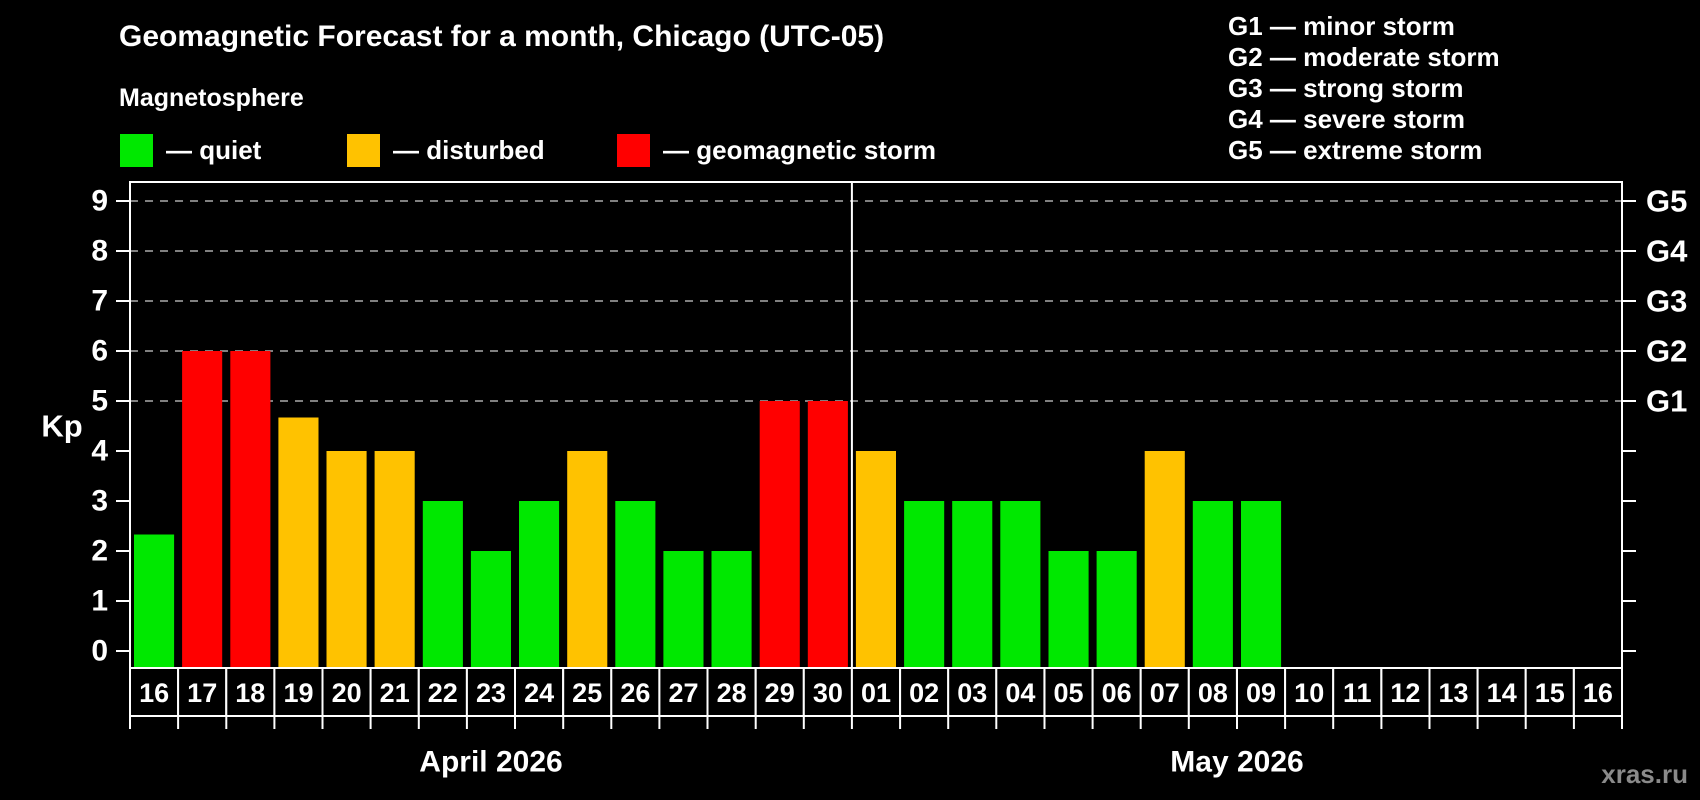  I want to click on y-axis-title: Kp, so click(61, 426).